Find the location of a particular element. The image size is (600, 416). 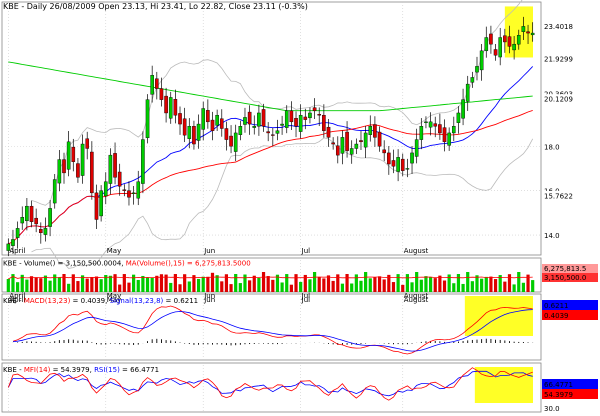

volume-x-label-4: August is located at coordinates (416, 296).